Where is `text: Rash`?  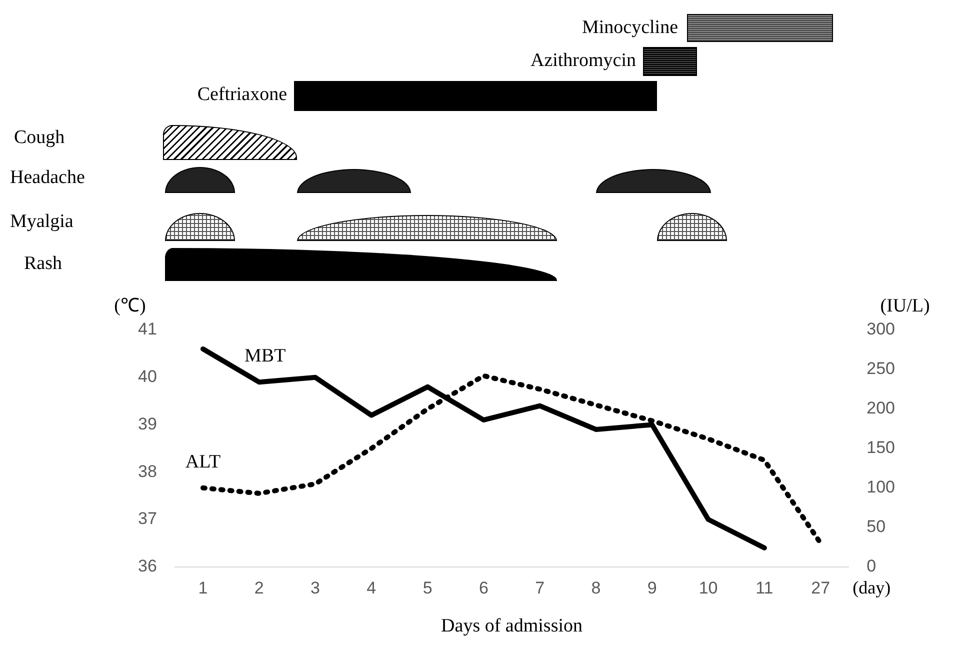 text: Rash is located at coordinates (43, 264).